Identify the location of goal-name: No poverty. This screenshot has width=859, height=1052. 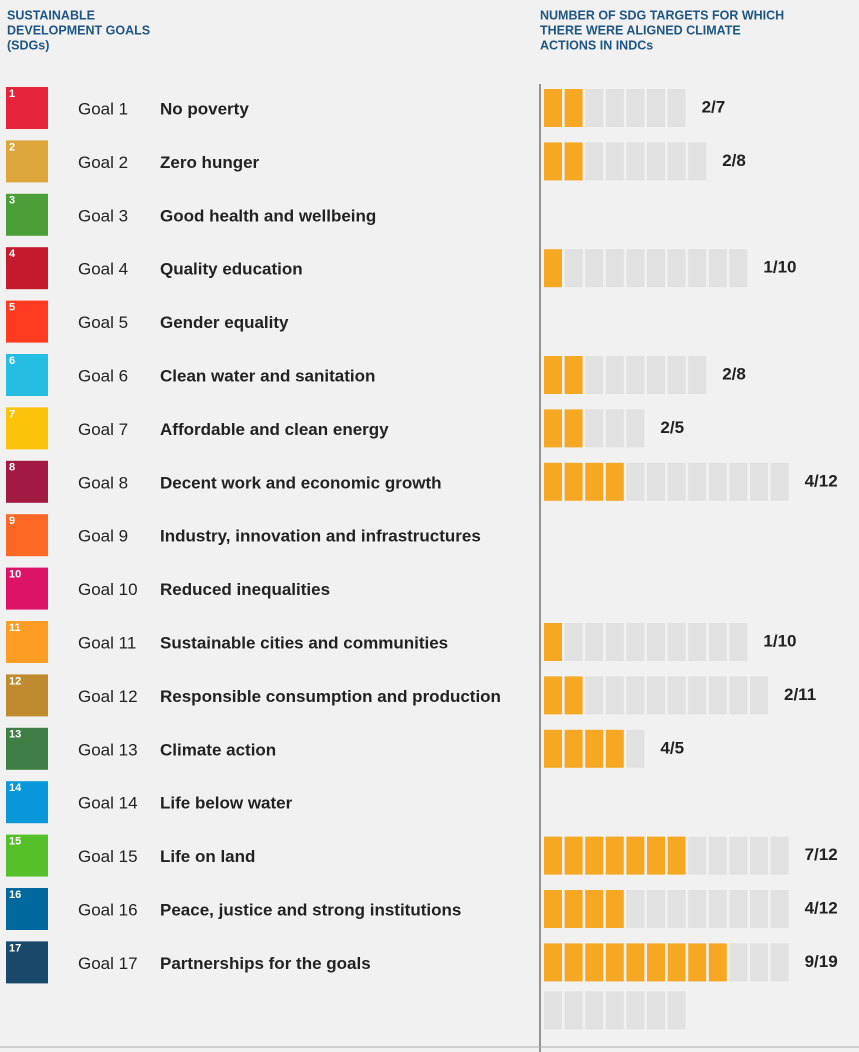
(204, 108).